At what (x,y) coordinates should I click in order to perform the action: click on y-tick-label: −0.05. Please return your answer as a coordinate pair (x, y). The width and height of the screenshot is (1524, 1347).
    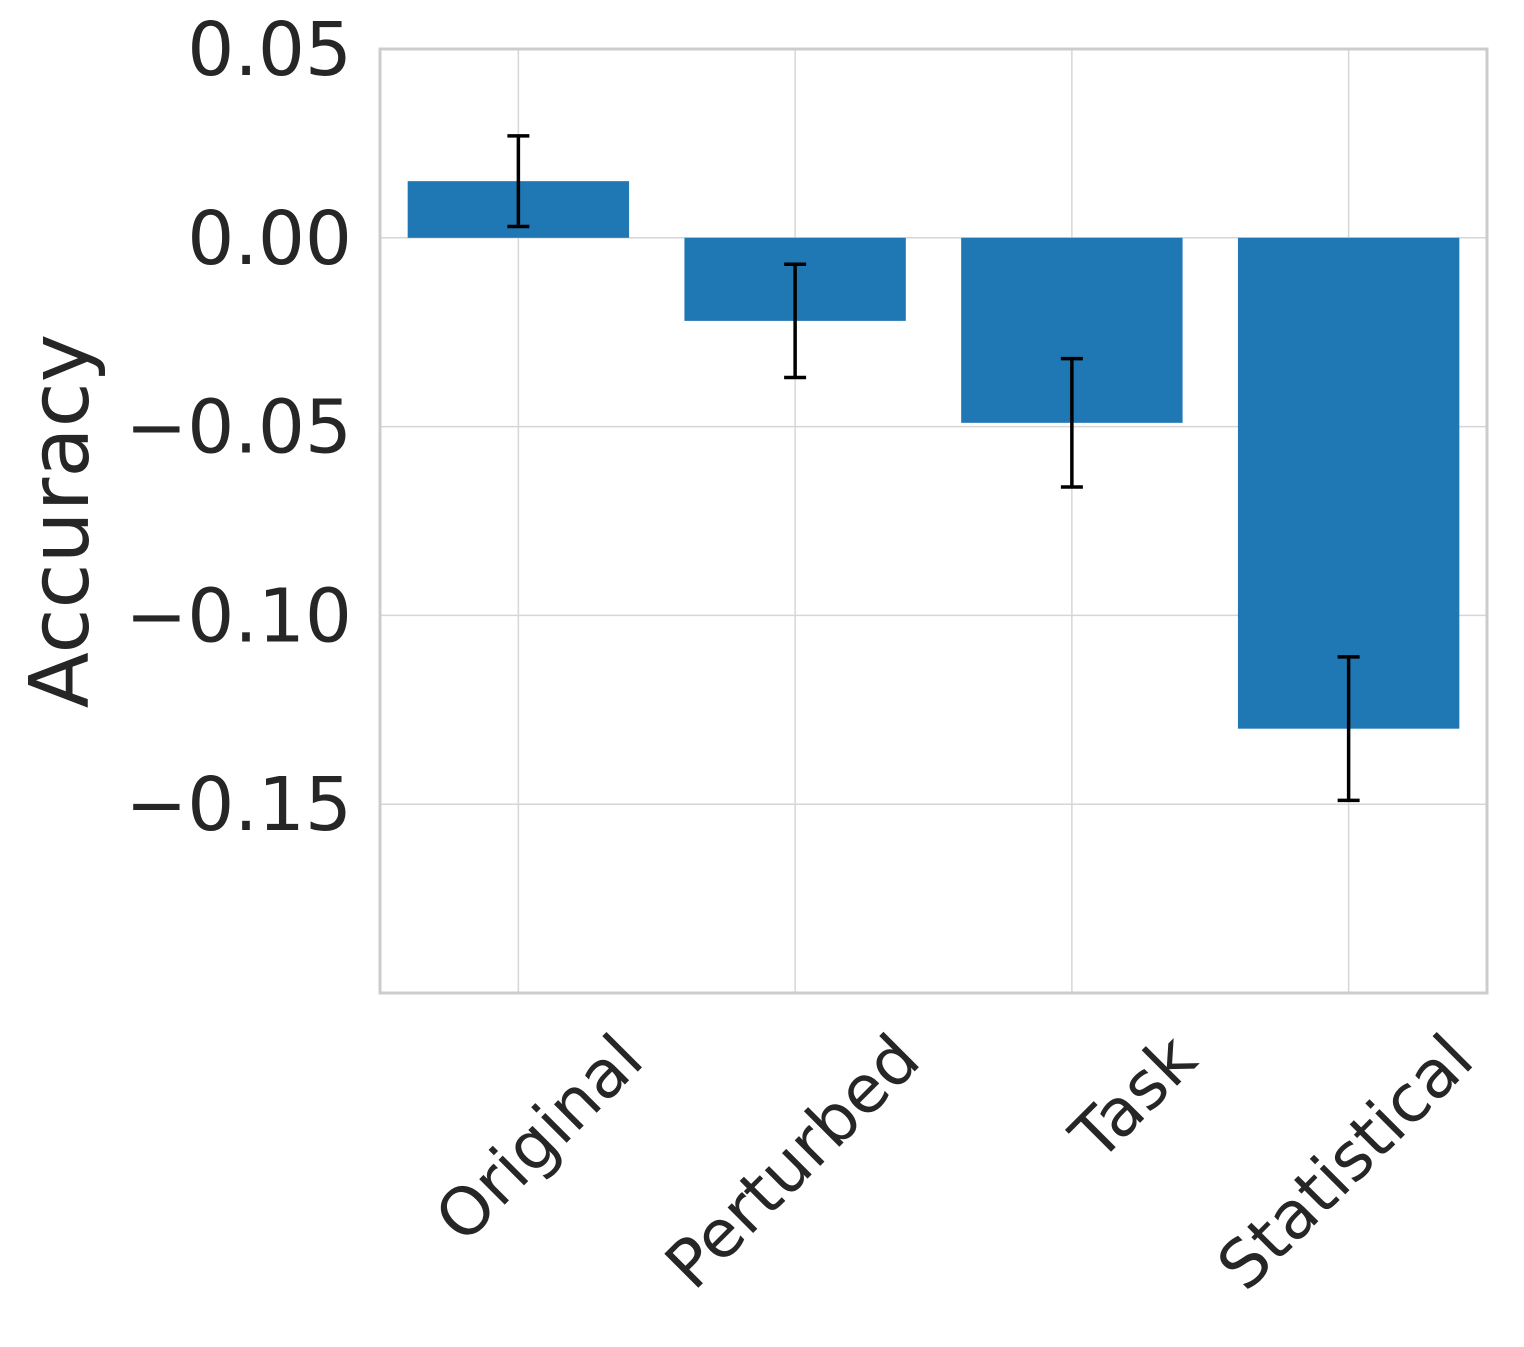
    Looking at the image, I should click on (238, 428).